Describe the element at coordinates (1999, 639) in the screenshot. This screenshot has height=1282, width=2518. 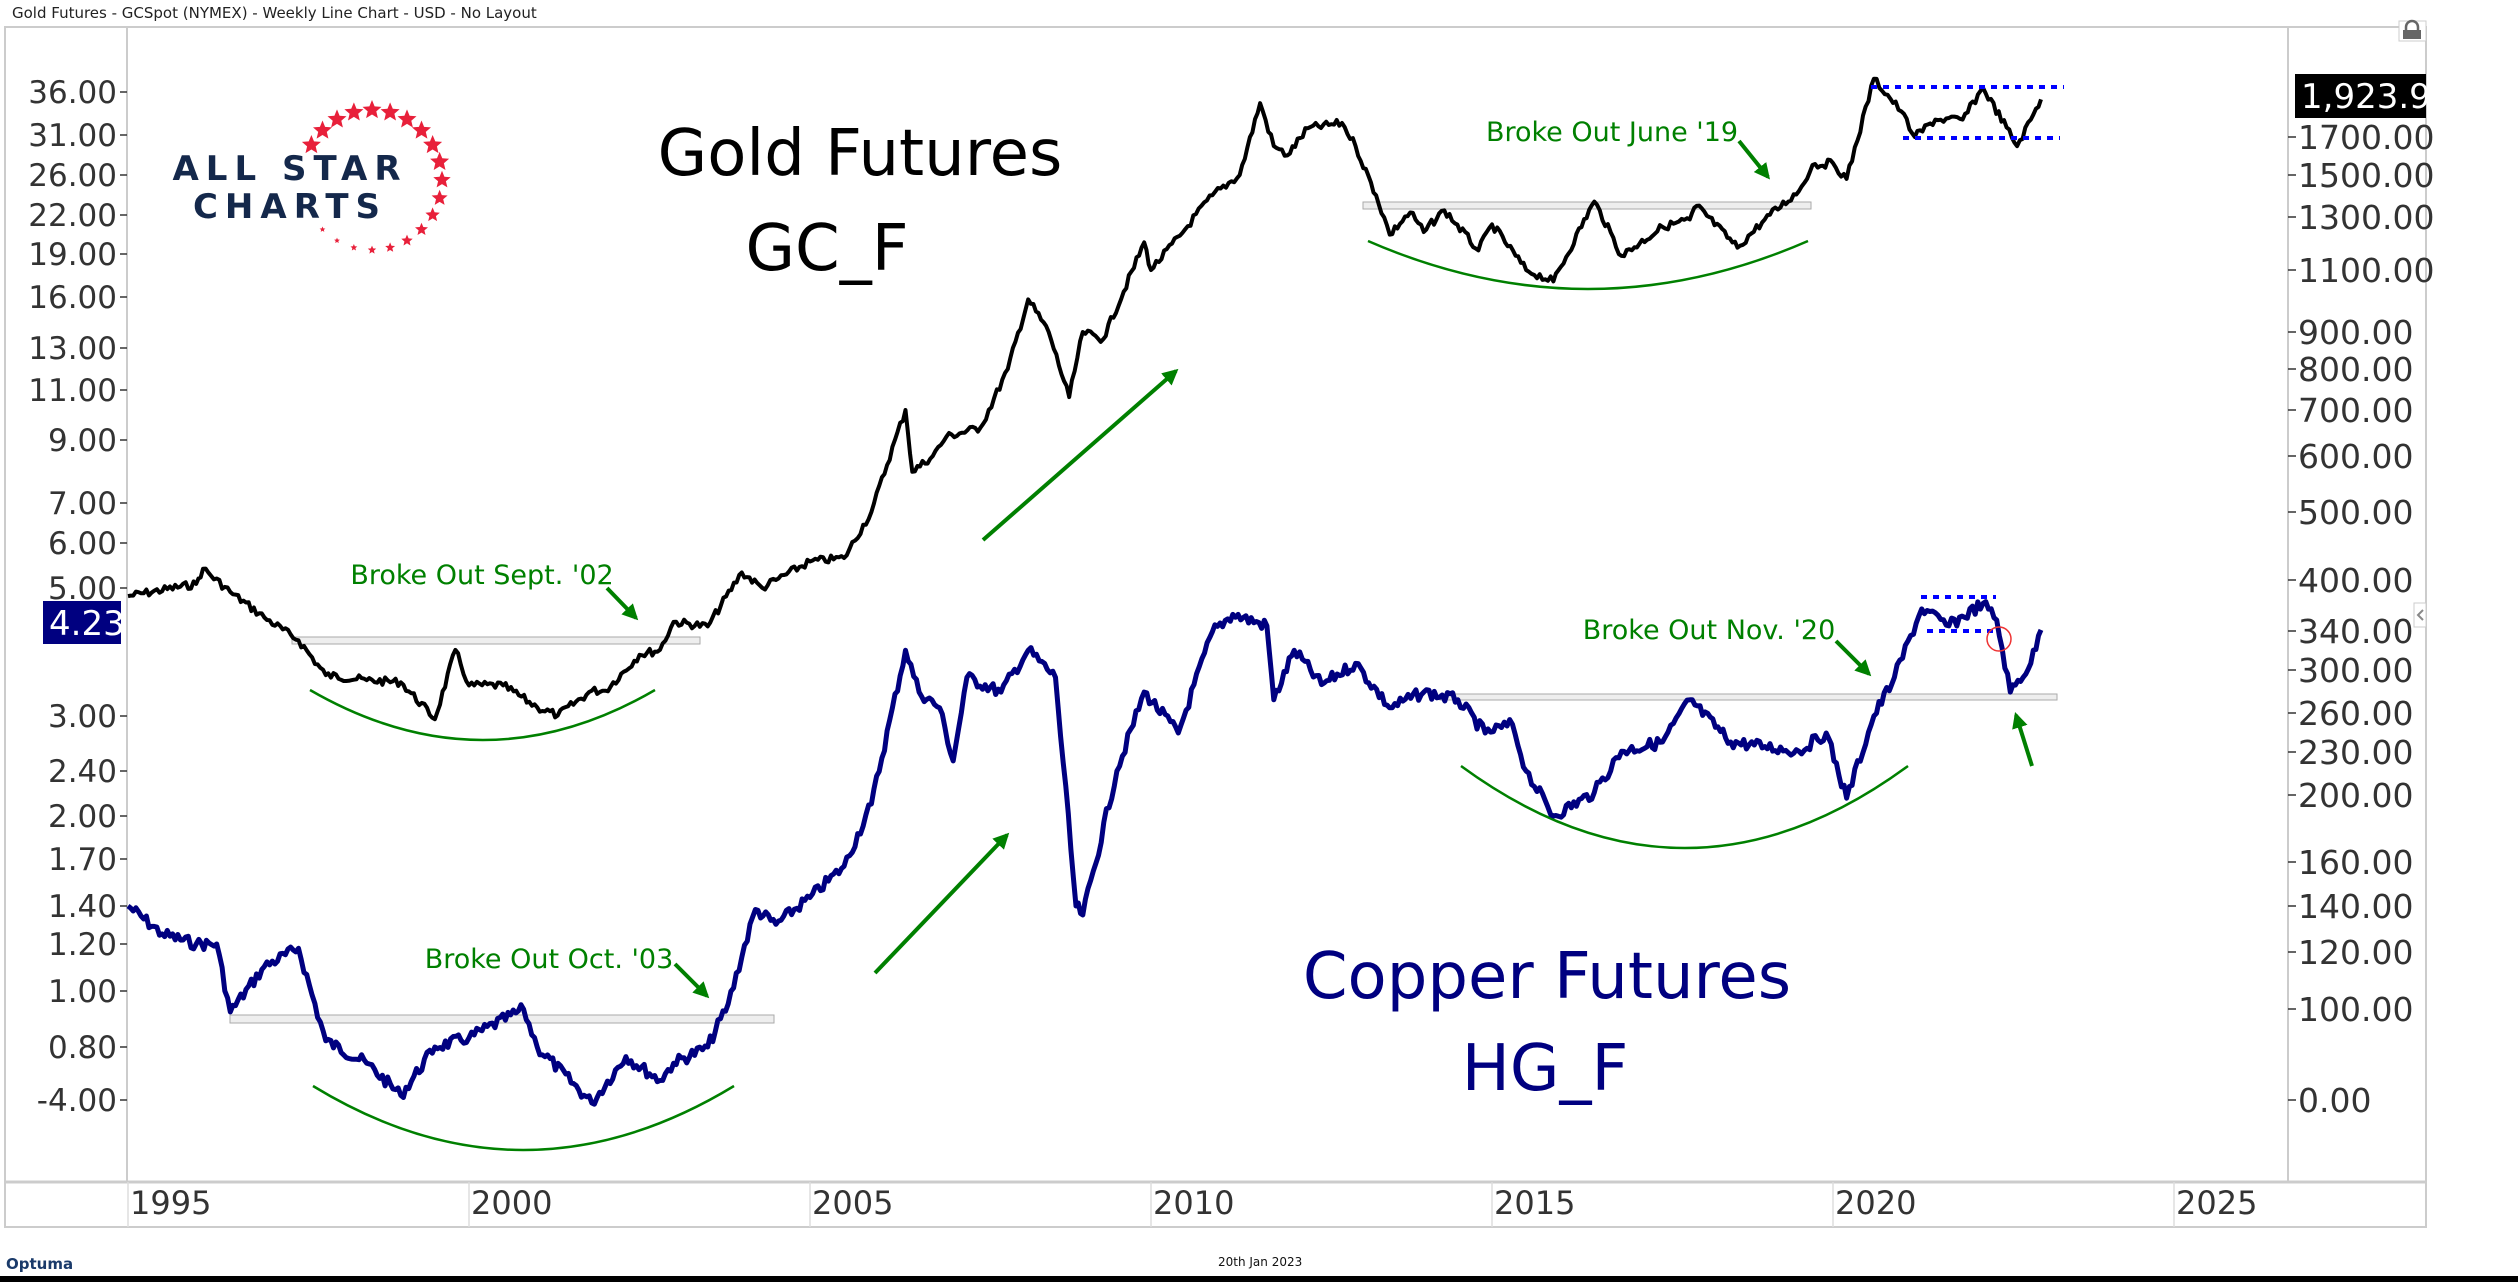
I see `highlight-circle` at that location.